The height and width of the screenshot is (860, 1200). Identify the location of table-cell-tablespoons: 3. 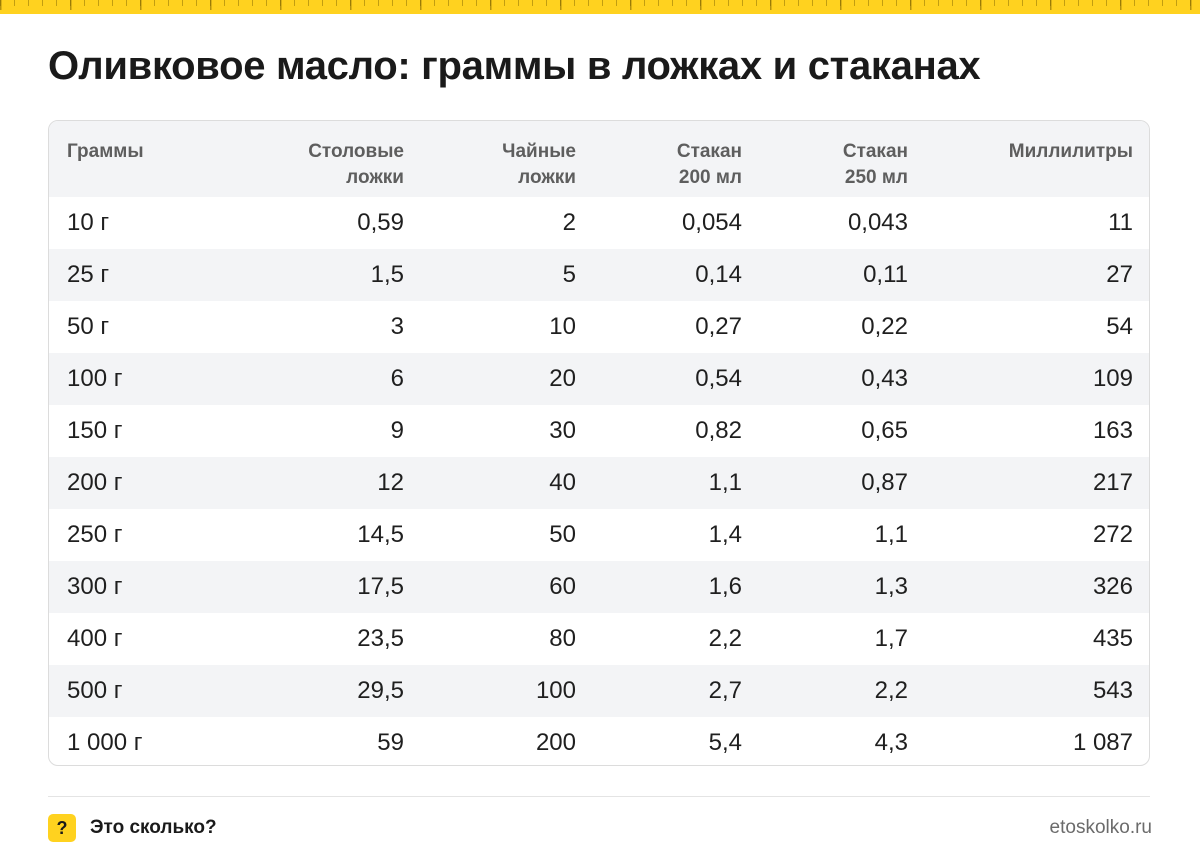
(397, 326).